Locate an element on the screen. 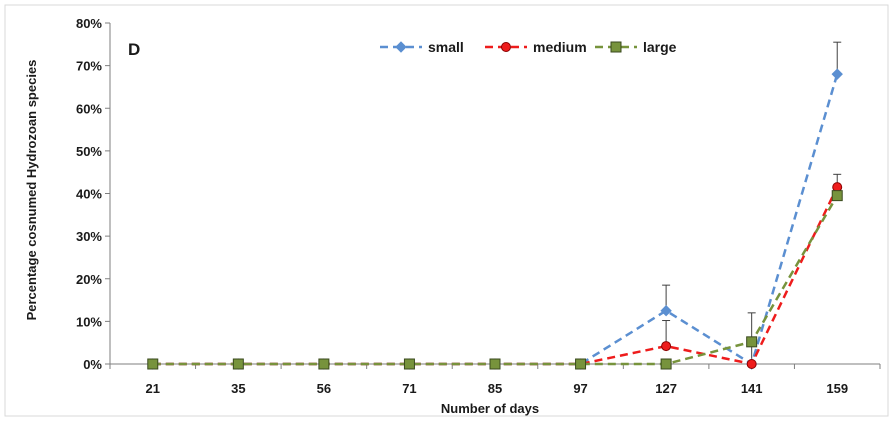  legend-label-medium: medium is located at coordinates (560, 47).